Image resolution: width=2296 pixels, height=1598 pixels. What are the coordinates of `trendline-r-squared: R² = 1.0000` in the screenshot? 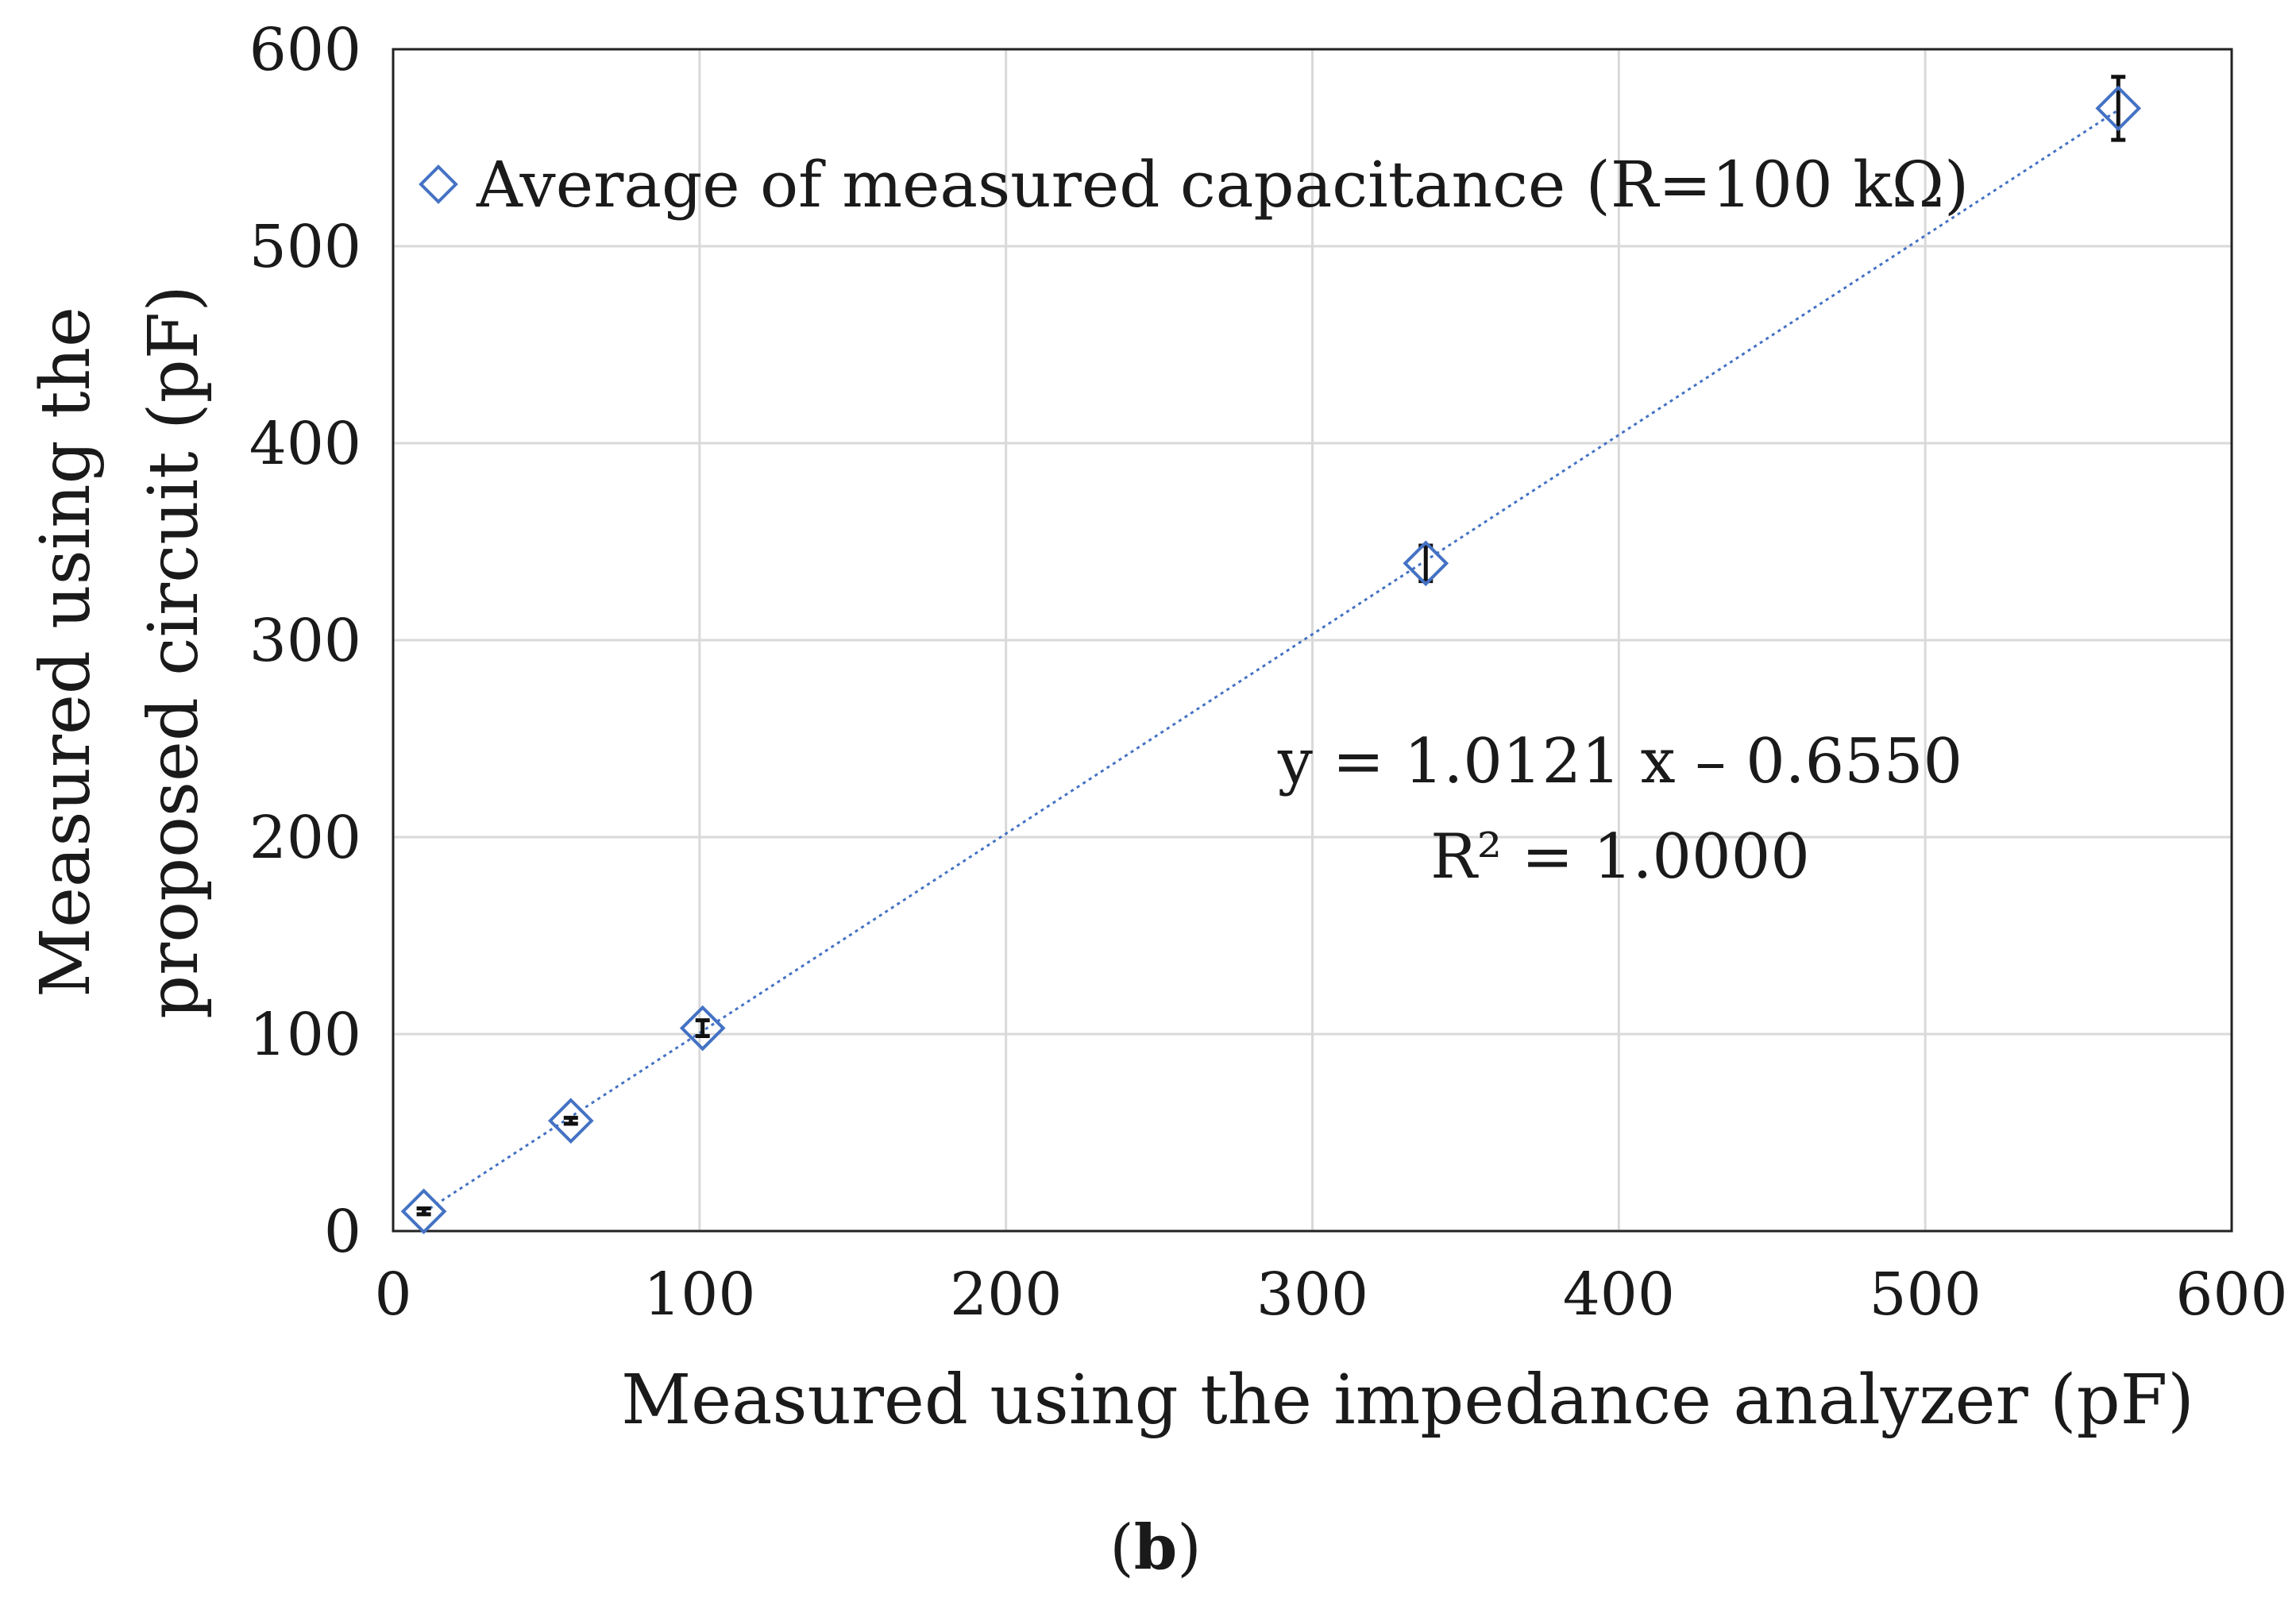 It's located at (1620, 857).